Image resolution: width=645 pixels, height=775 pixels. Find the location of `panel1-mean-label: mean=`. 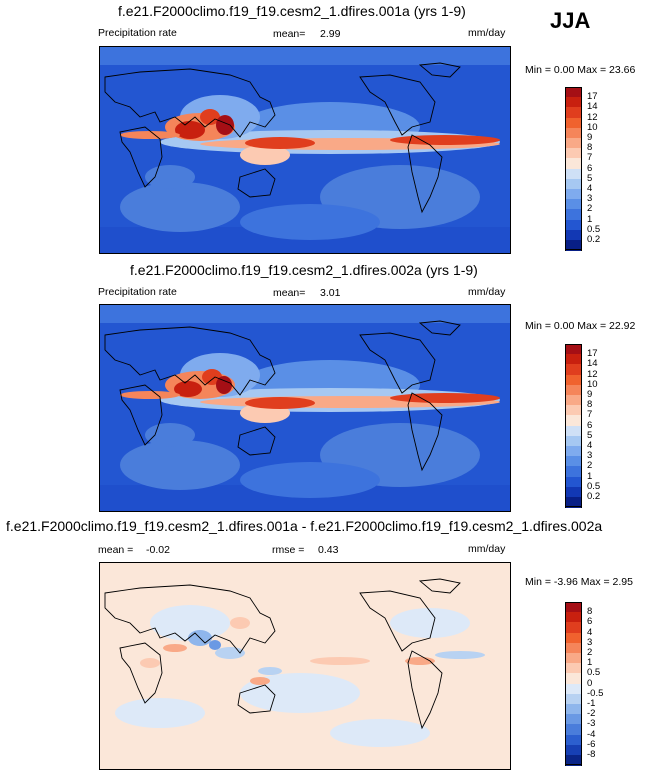

panel1-mean-label: mean= is located at coordinates (289, 34).